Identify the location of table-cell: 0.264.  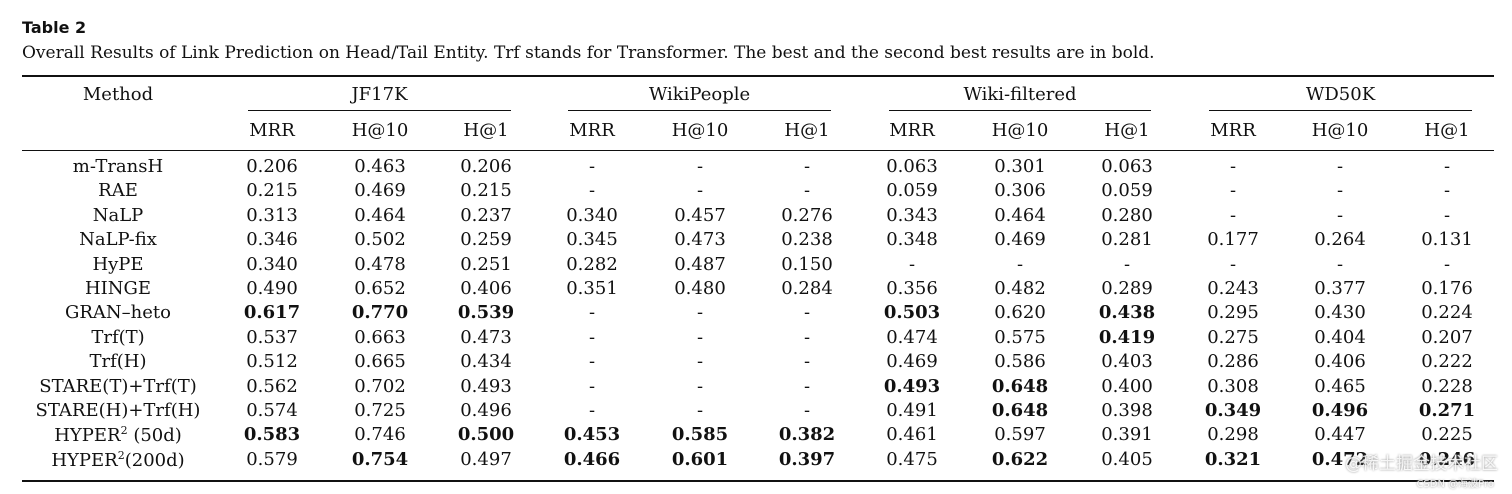
(1340, 240).